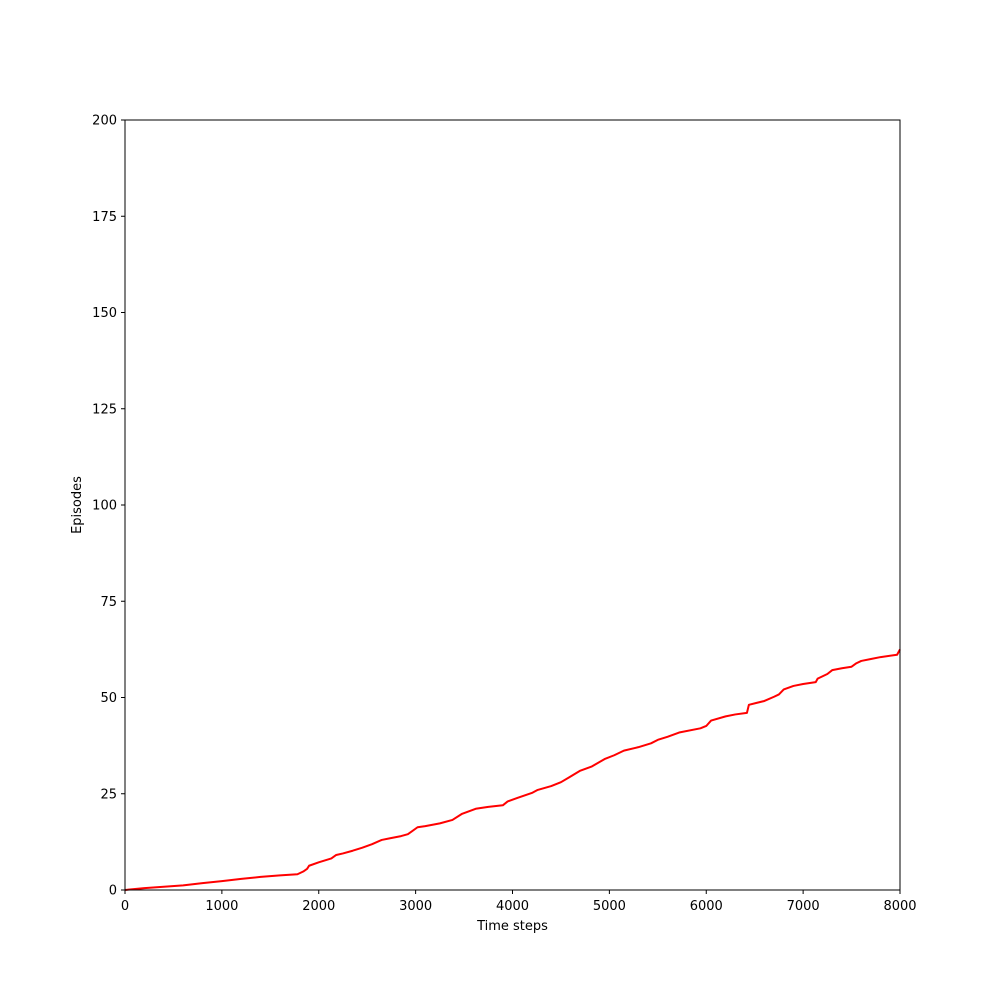 The width and height of the screenshot is (1000, 1000). Describe the element at coordinates (104, 121) in the screenshot. I see `y-tick-label: 200` at that location.